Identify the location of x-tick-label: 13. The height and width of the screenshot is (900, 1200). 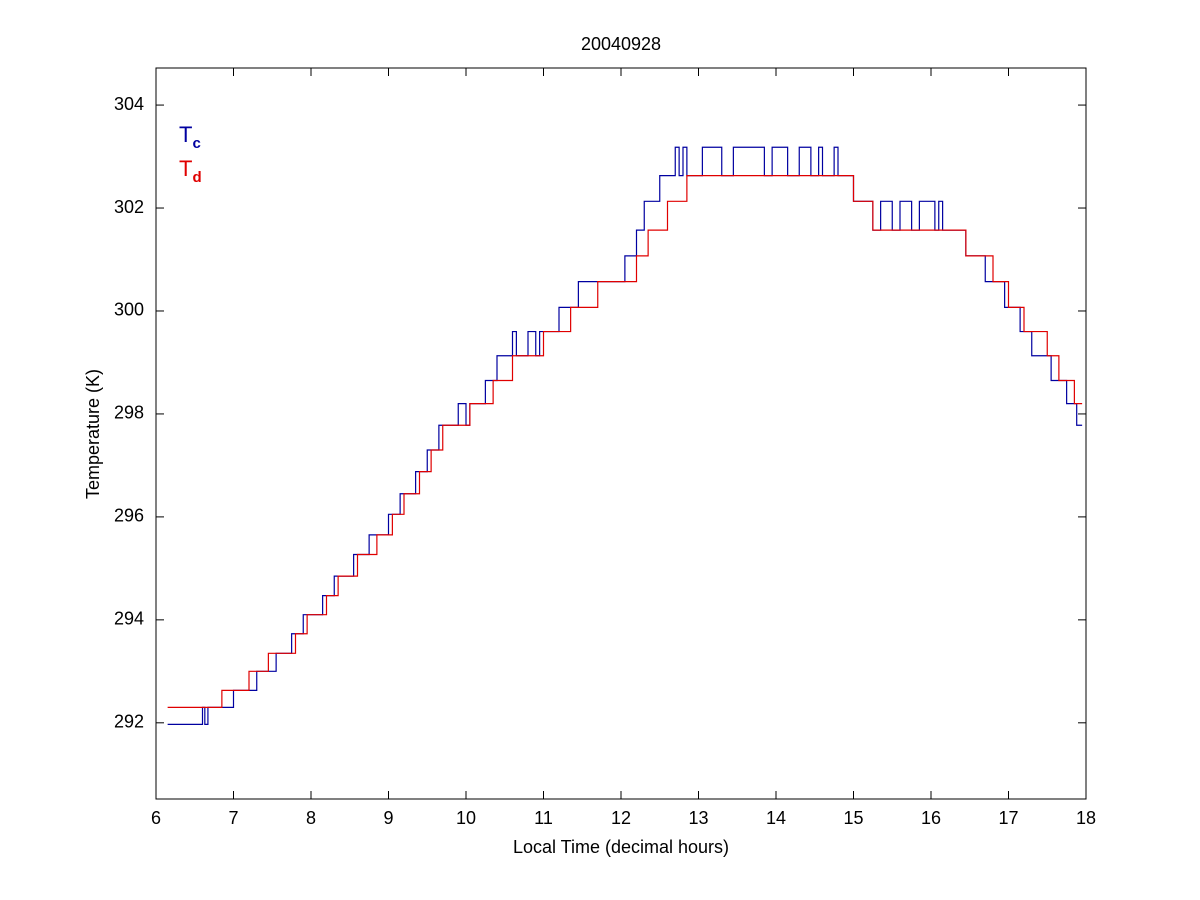
(698, 818).